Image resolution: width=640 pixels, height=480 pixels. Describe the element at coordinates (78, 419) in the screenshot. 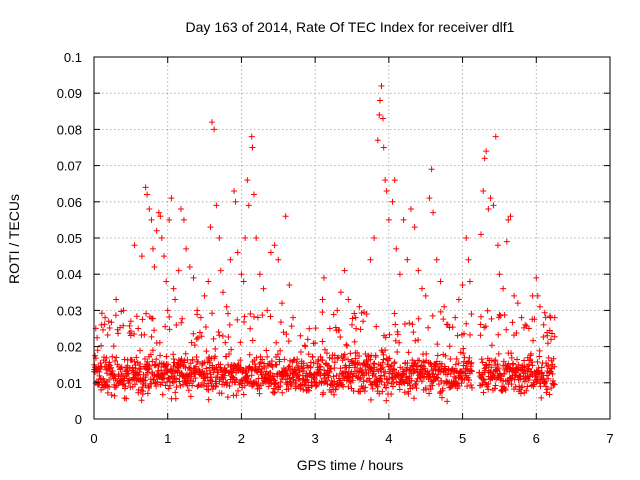

I see `y-tick-label: 0` at that location.